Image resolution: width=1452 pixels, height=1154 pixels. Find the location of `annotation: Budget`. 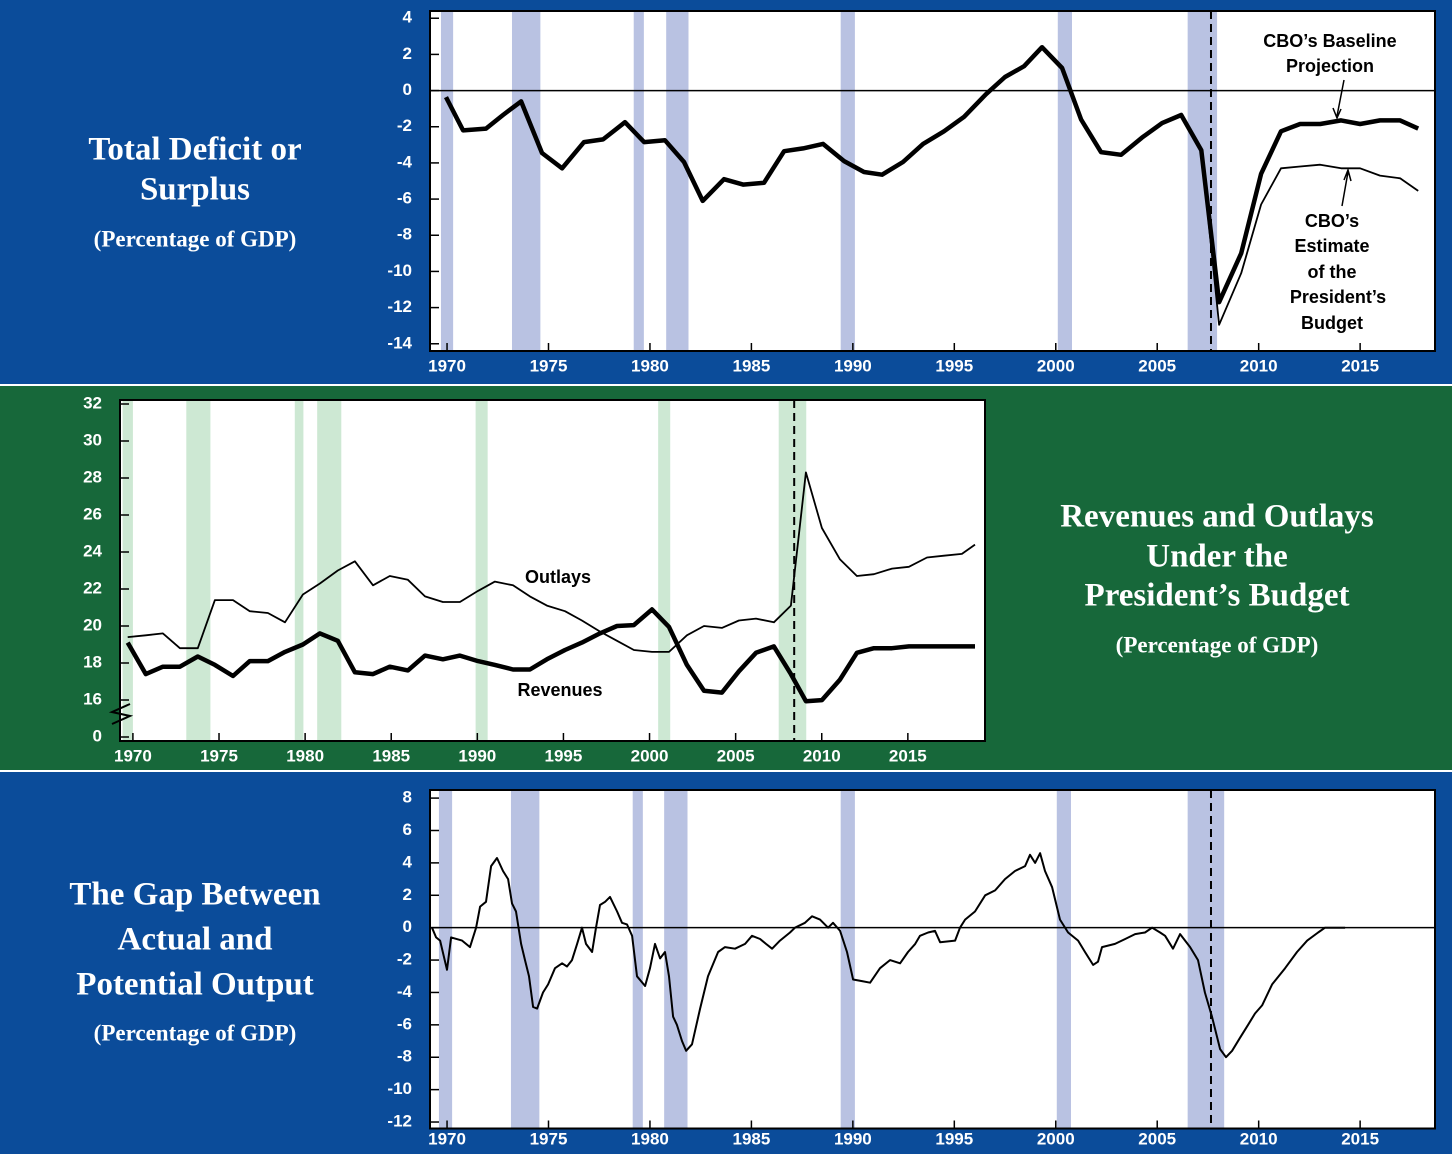

annotation: Budget is located at coordinates (1332, 323).